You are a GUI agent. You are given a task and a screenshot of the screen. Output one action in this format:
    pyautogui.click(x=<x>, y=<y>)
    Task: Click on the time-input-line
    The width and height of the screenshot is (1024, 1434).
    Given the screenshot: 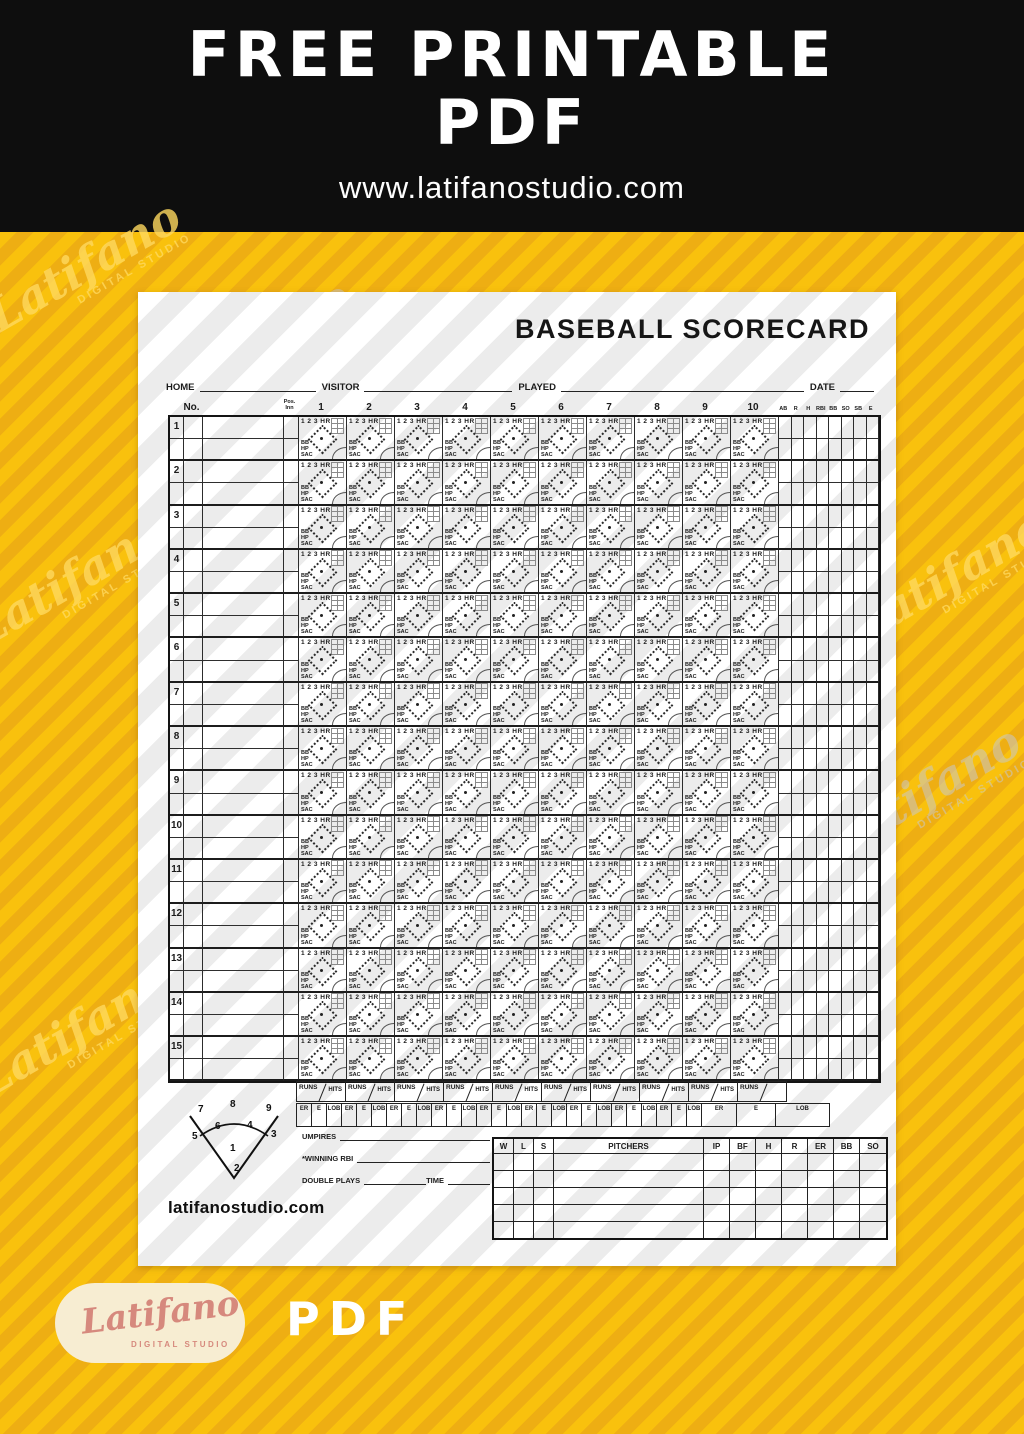 What is the action you would take?
    pyautogui.click(x=469, y=1181)
    